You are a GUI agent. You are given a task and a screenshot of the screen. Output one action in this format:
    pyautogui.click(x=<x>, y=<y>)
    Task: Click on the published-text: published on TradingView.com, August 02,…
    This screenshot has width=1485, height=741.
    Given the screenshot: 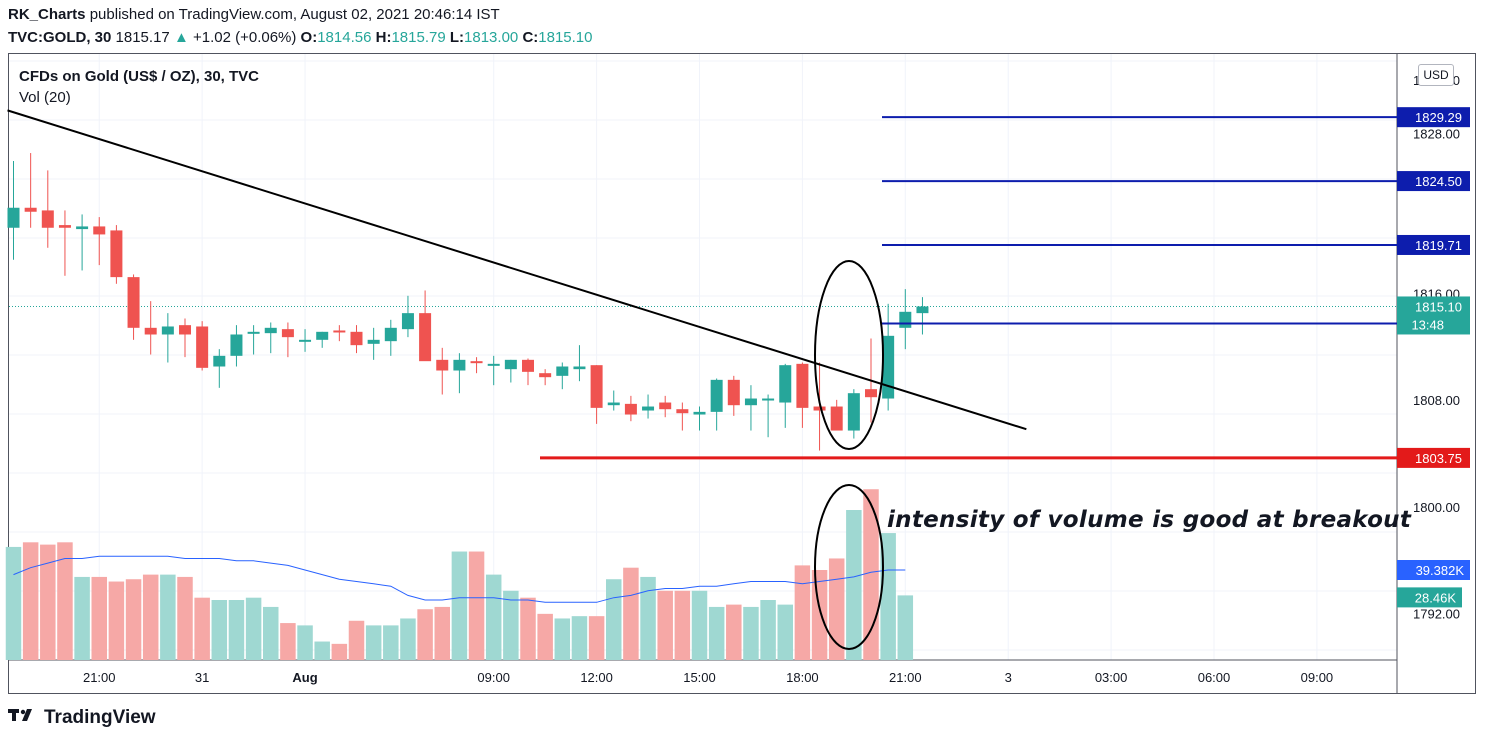 What is the action you would take?
    pyautogui.click(x=294, y=14)
    